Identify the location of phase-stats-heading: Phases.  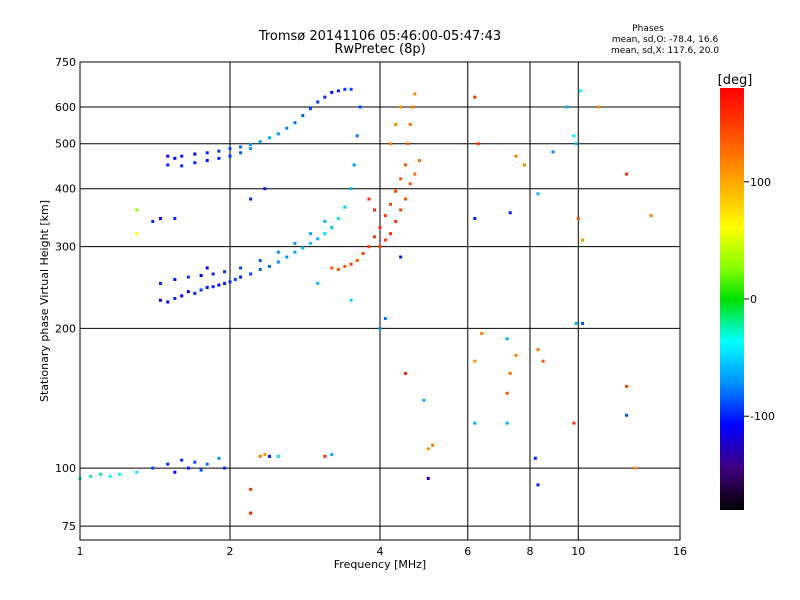
(648, 29).